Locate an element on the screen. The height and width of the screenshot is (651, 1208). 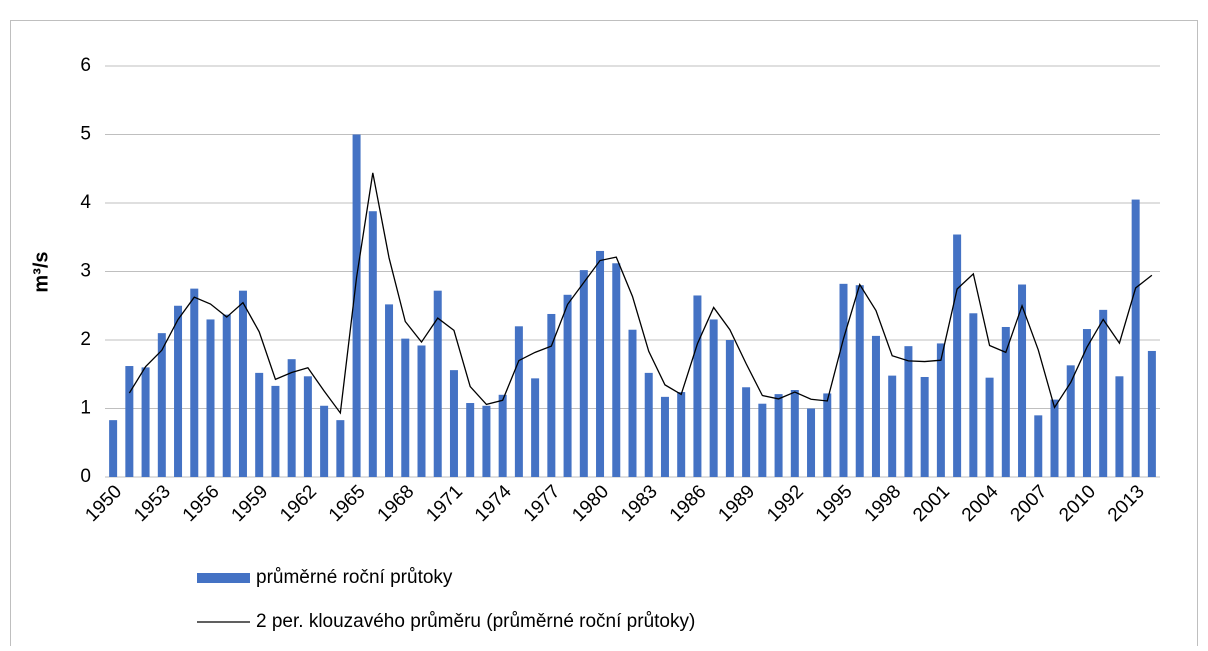
x-tick-label: 2001 is located at coordinates (931, 503).